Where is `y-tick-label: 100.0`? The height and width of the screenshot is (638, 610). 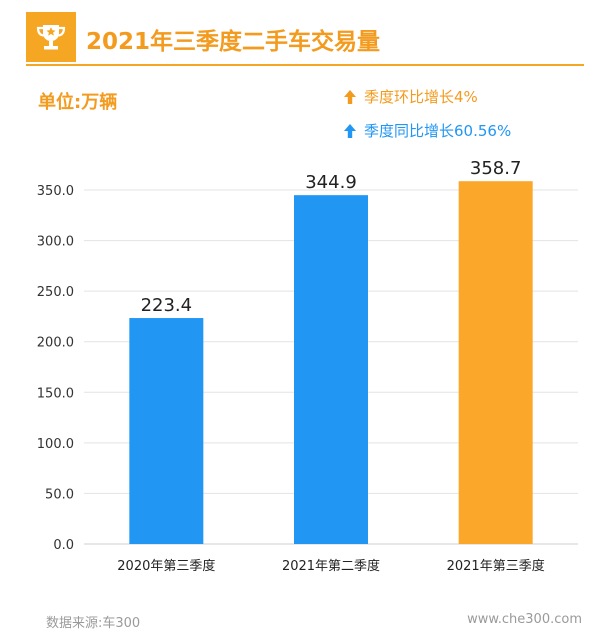 y-tick-label: 100.0 is located at coordinates (55, 444).